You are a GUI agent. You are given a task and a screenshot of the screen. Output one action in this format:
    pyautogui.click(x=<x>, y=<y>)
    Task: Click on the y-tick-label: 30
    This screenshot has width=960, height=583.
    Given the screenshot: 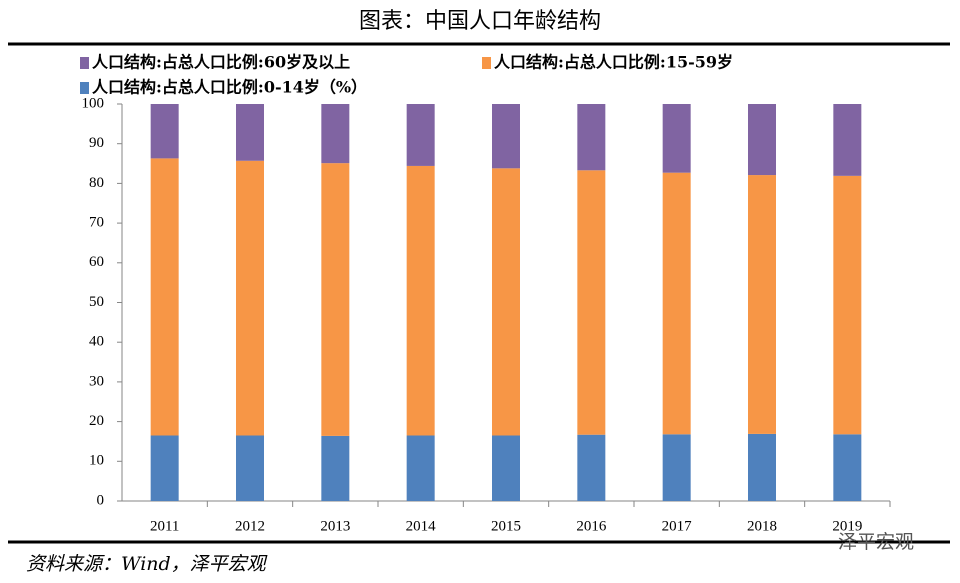 What is the action you would take?
    pyautogui.click(x=96, y=381)
    